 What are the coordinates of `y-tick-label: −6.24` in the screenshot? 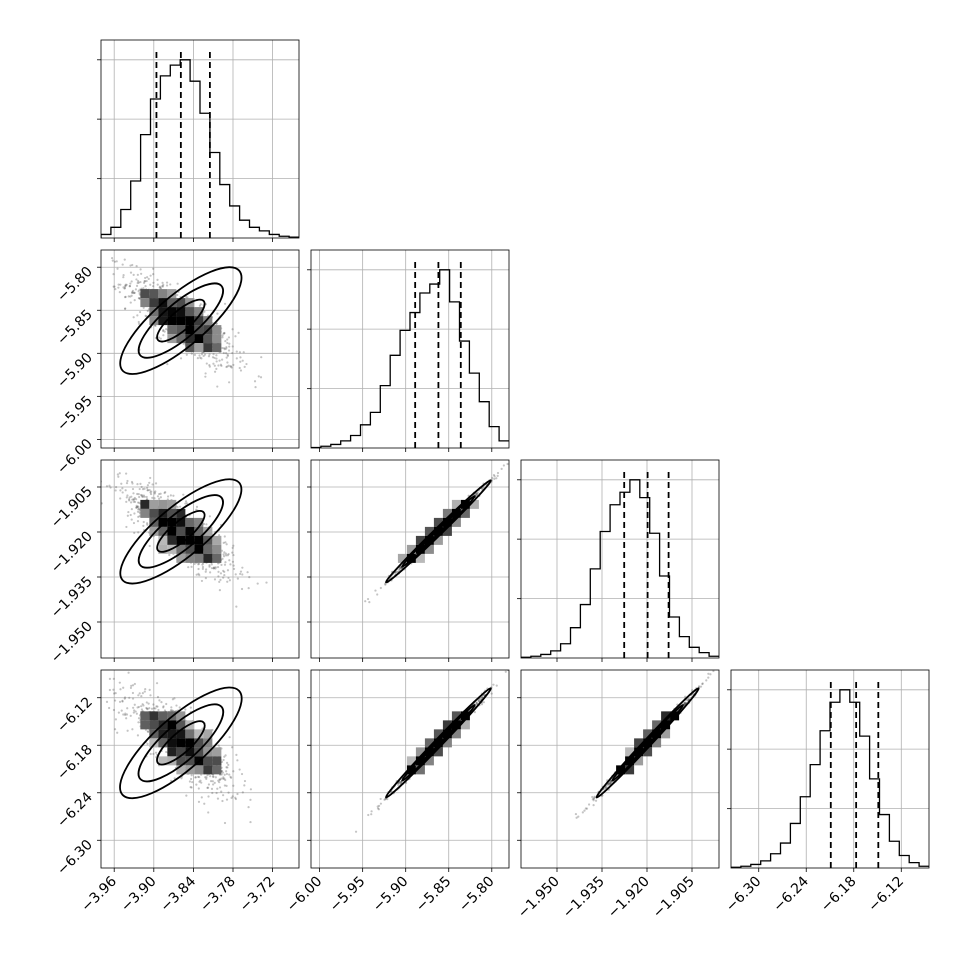 It's located at (75, 810).